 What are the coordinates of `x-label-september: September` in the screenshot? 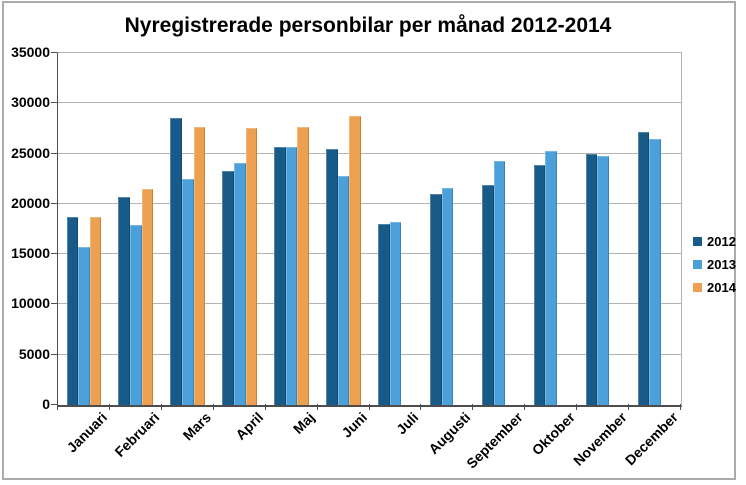 It's located at (494, 440).